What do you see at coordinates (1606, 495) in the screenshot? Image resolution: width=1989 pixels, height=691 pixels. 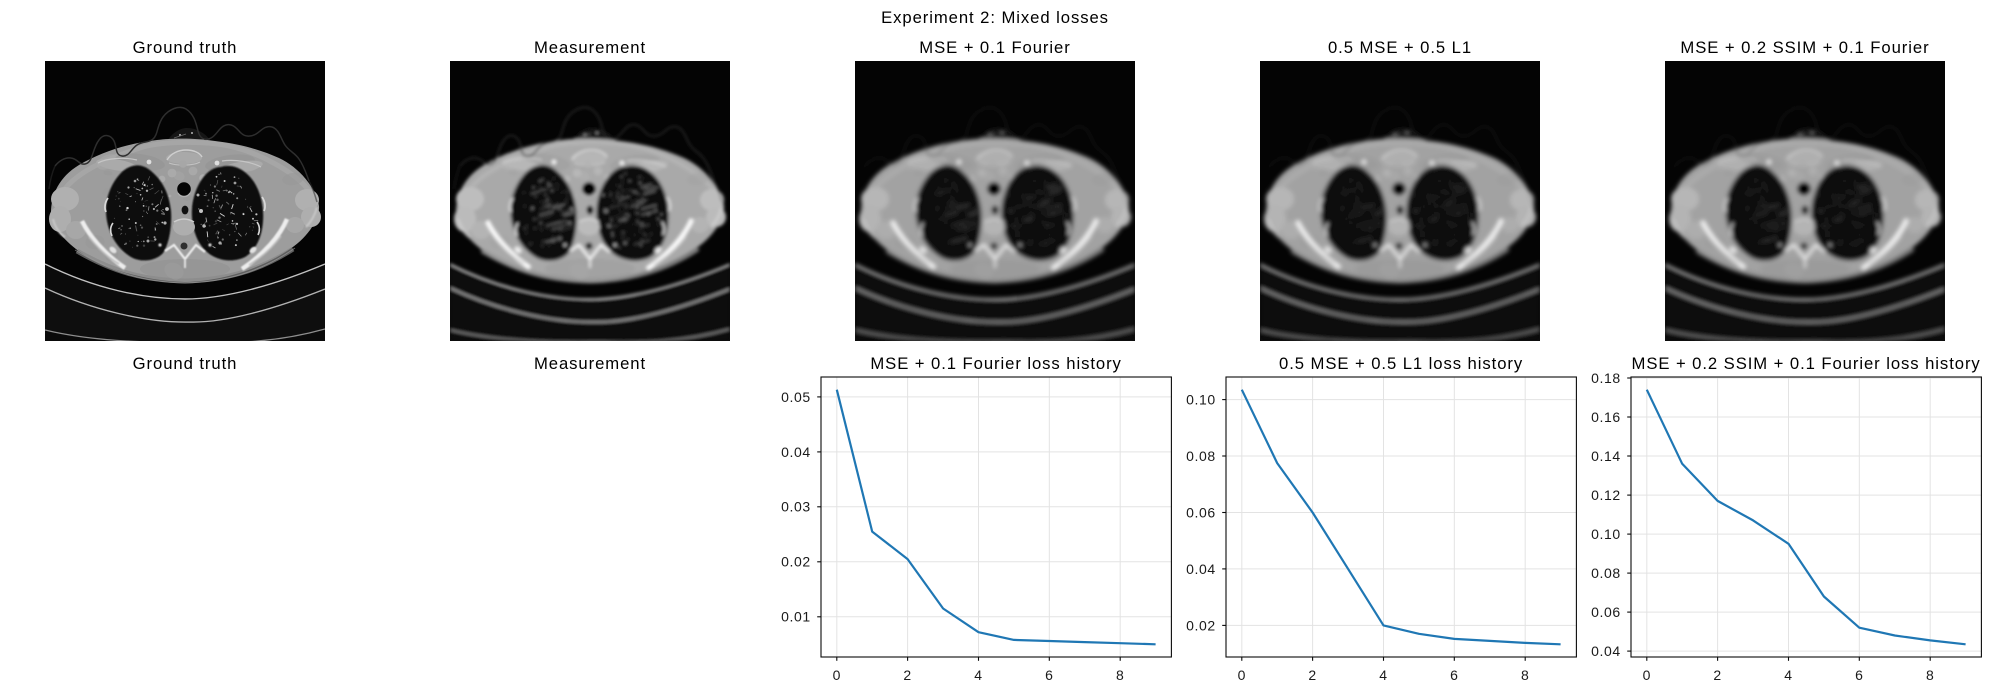 I see `svg-text: 0.12` at bounding box center [1606, 495].